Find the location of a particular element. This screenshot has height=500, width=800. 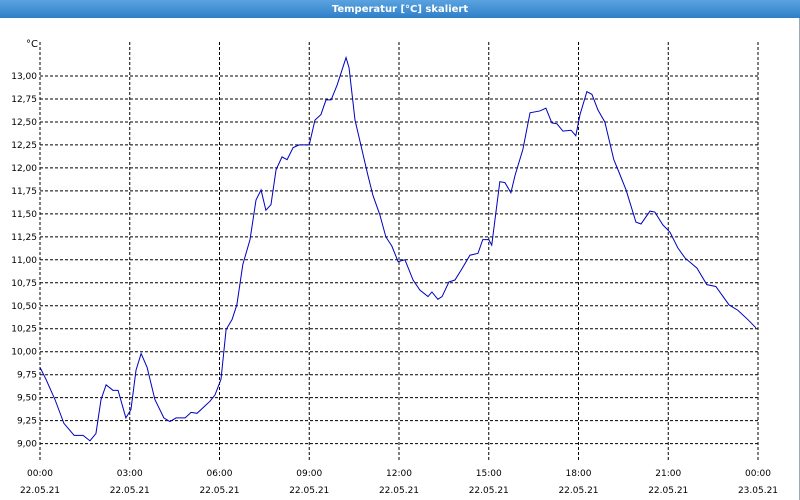

x-tick-date: 23.05.21 is located at coordinates (758, 491).